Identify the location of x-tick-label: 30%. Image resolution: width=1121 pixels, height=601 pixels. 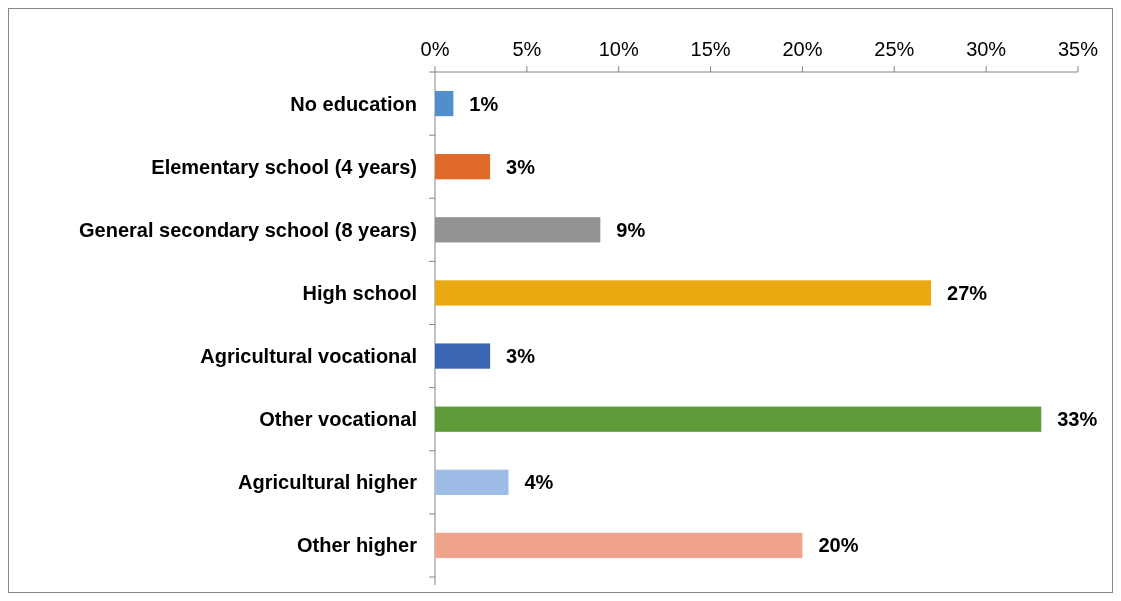
(986, 49).